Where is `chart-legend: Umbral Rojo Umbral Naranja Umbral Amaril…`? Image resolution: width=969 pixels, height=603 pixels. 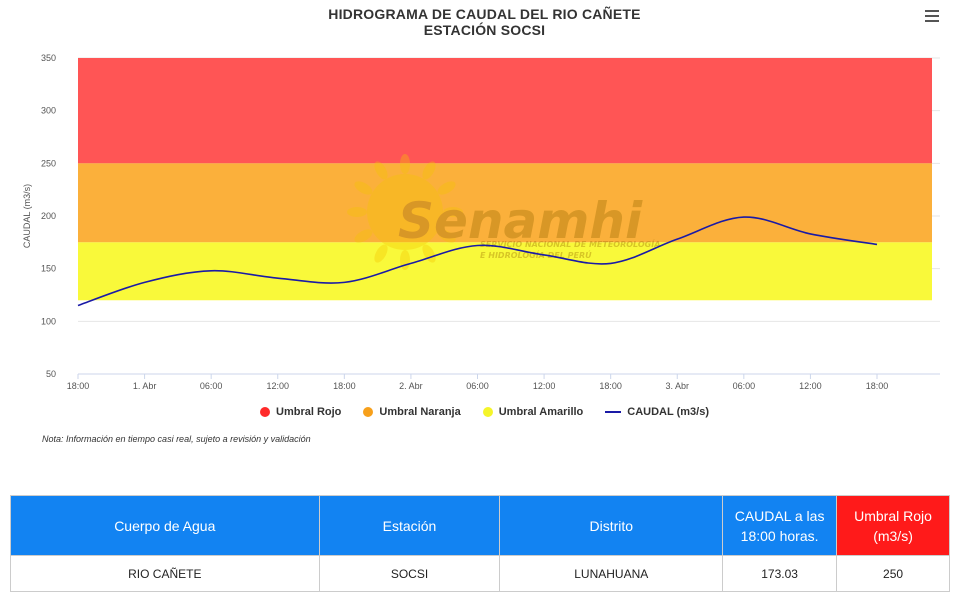
chart-legend: Umbral Rojo Umbral Naranja Umbral Amaril… is located at coordinates (484, 412).